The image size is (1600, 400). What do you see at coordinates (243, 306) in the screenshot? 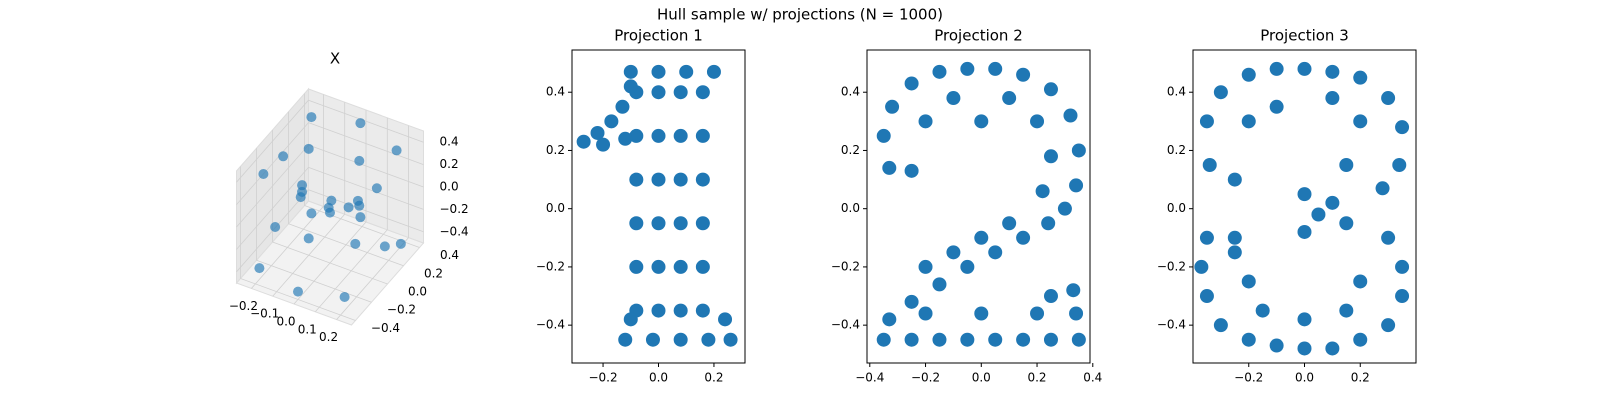
I see `x-tick-label: −0.2` at bounding box center [243, 306].